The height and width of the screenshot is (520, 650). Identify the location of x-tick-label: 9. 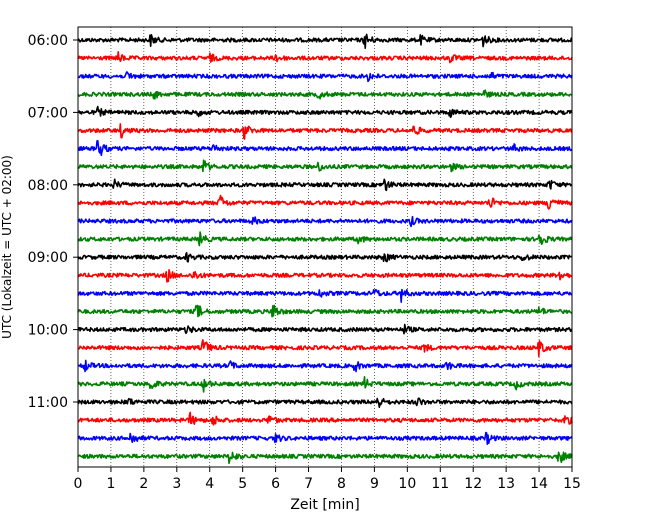
(374, 484).